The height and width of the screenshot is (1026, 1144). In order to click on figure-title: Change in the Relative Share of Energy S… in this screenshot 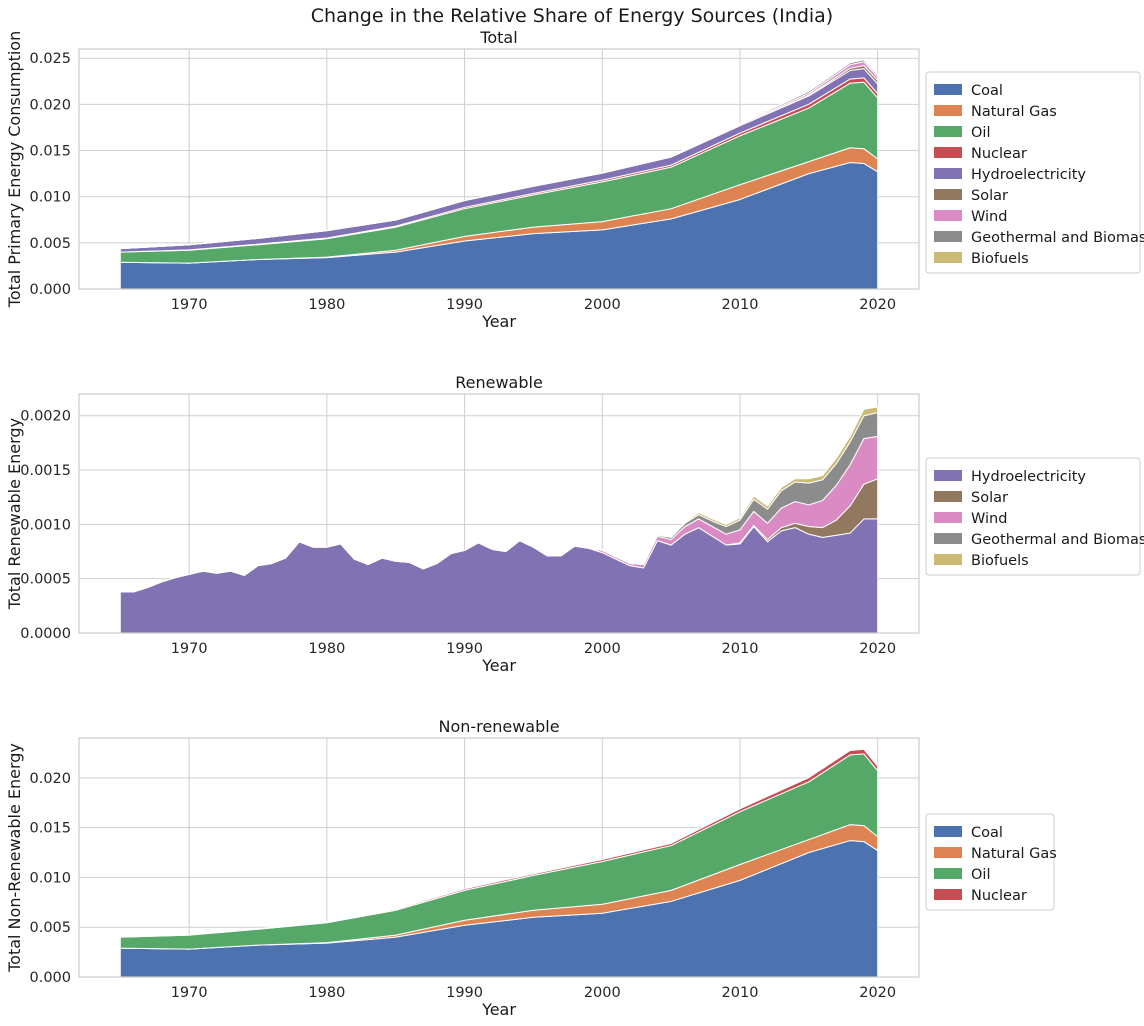, I will do `click(572, 16)`.